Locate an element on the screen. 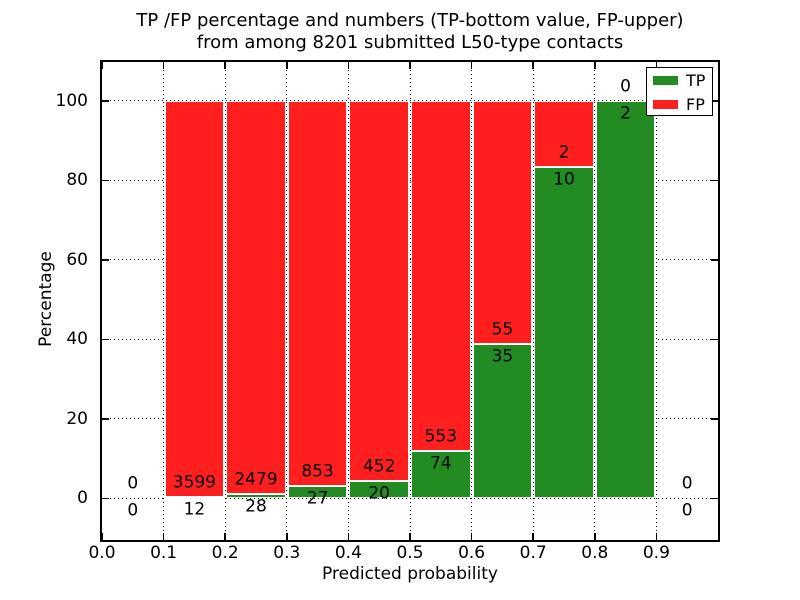  y-tick-label-0: 0 is located at coordinates (82, 498).